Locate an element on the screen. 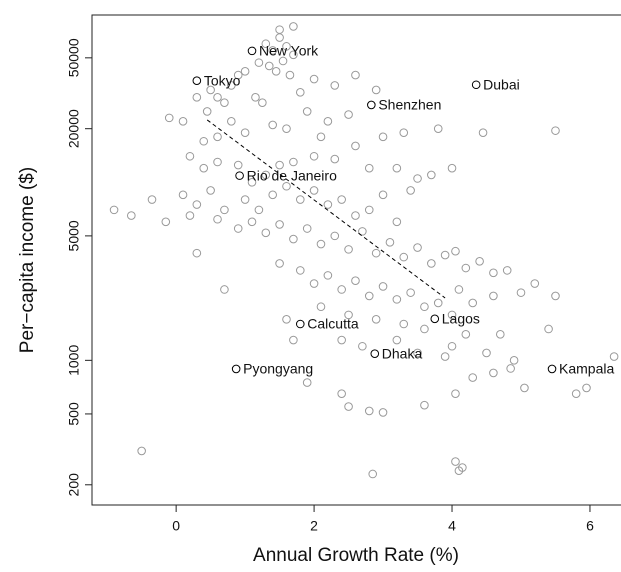  point-label: Calcutta is located at coordinates (333, 324).